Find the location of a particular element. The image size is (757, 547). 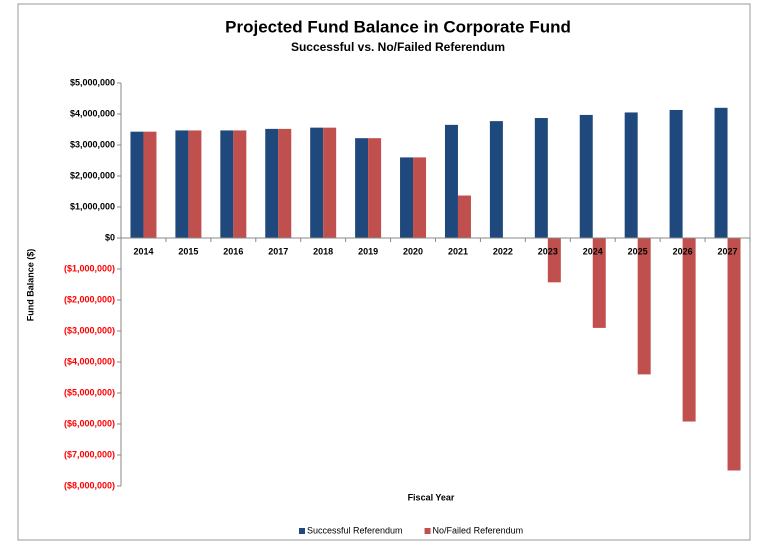

y-tick-label: ($7,000,000) is located at coordinates (89, 454).